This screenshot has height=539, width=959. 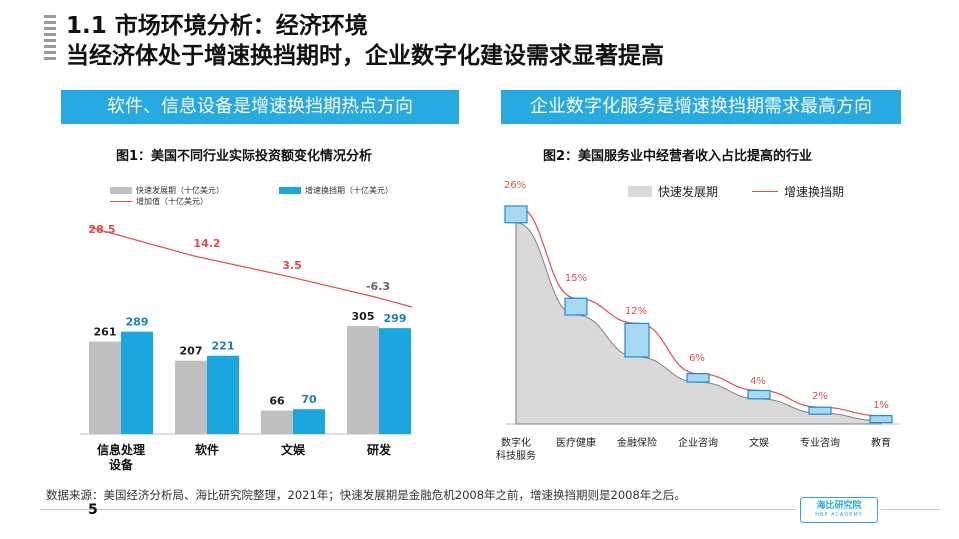 What do you see at coordinates (701, 107) in the screenshot?
I see `right-banner: 企业数字化服务是增速换挡期需求最高方向` at bounding box center [701, 107].